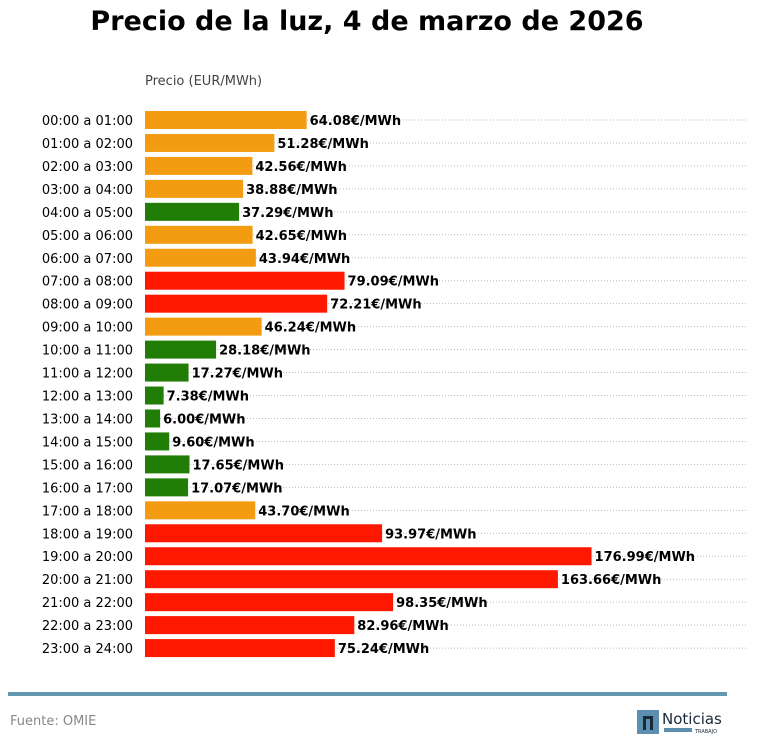 The width and height of the screenshot is (758, 755). I want to click on noticias-trabajo-logo: Noticias TRABAJO, so click(679, 722).